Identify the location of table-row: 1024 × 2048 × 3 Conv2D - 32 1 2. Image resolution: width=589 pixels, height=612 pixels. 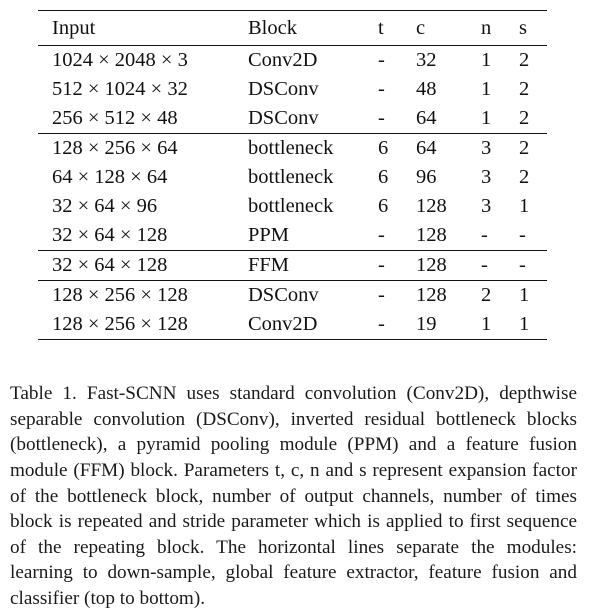
(292, 60).